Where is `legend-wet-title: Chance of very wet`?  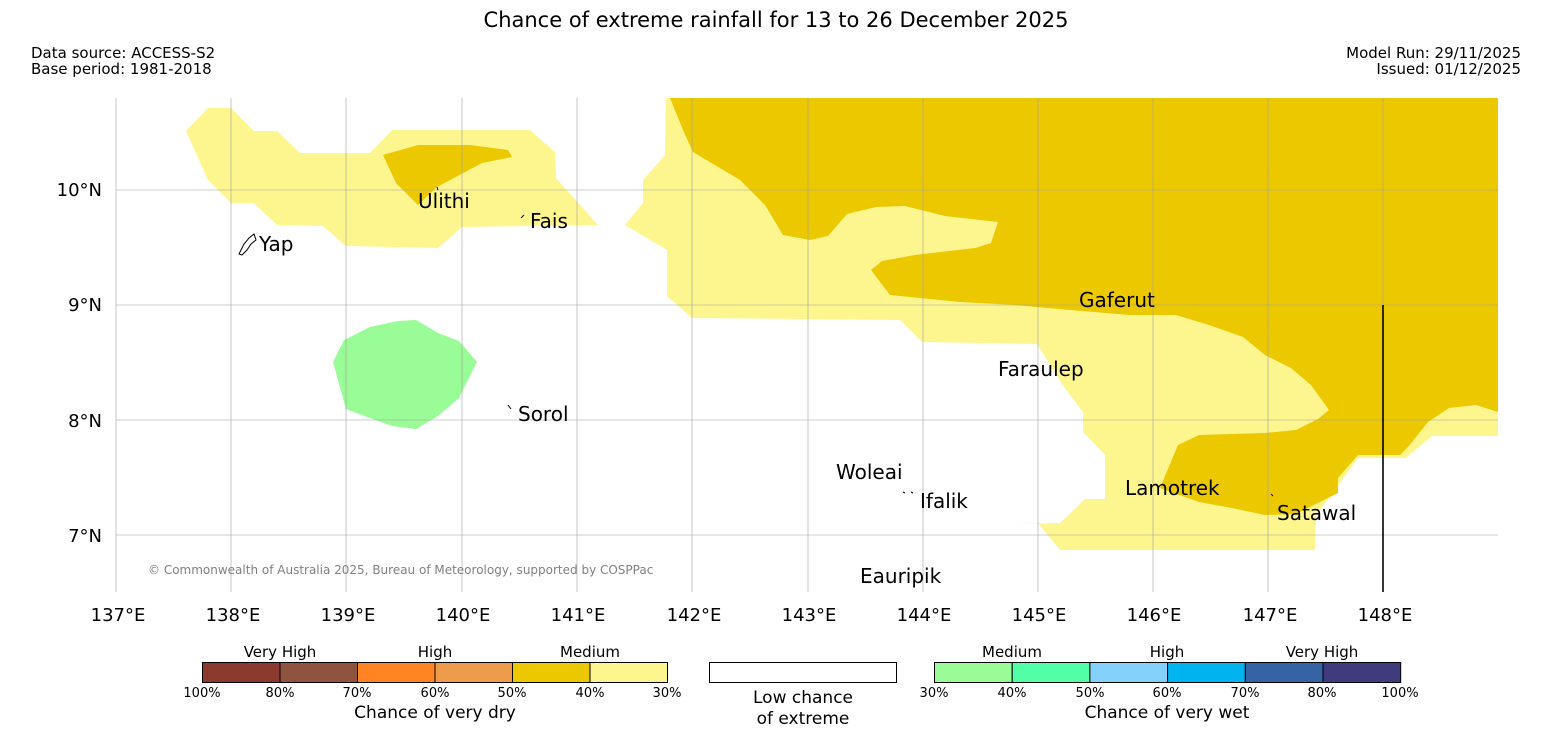
legend-wet-title: Chance of very wet is located at coordinates (1167, 713).